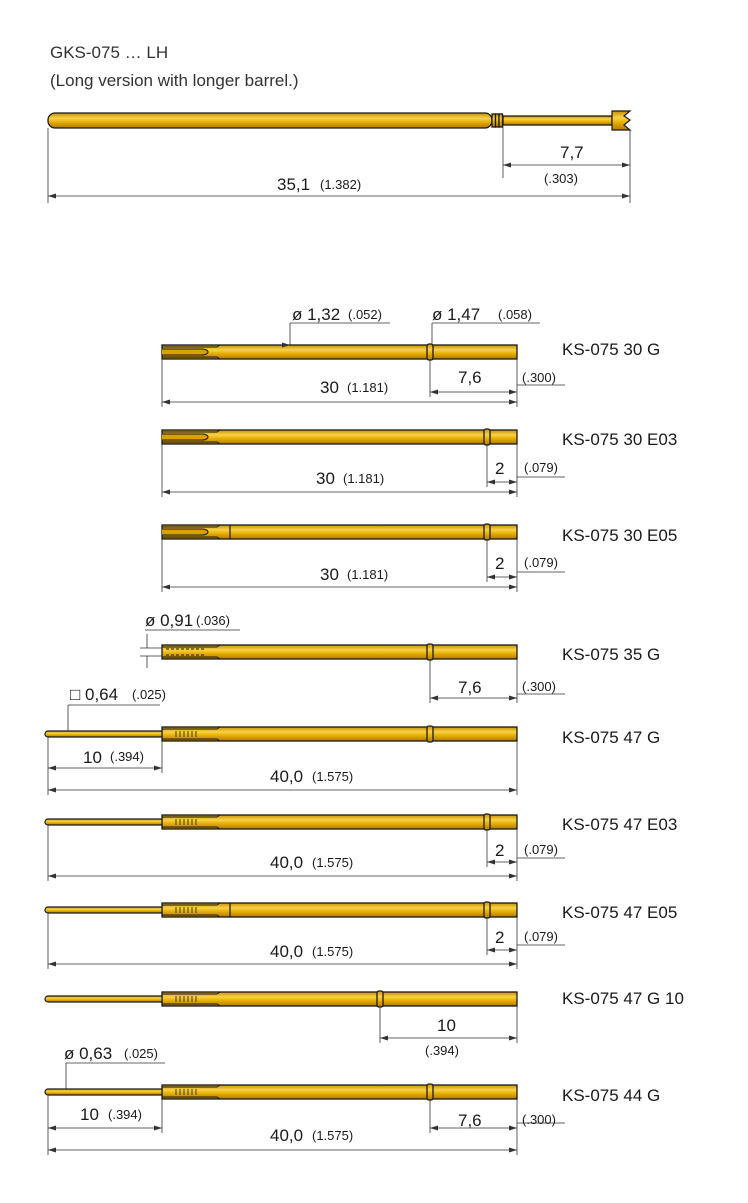  What do you see at coordinates (88, 1053) in the screenshot?
I see `dia: ø 0,63` at bounding box center [88, 1053].